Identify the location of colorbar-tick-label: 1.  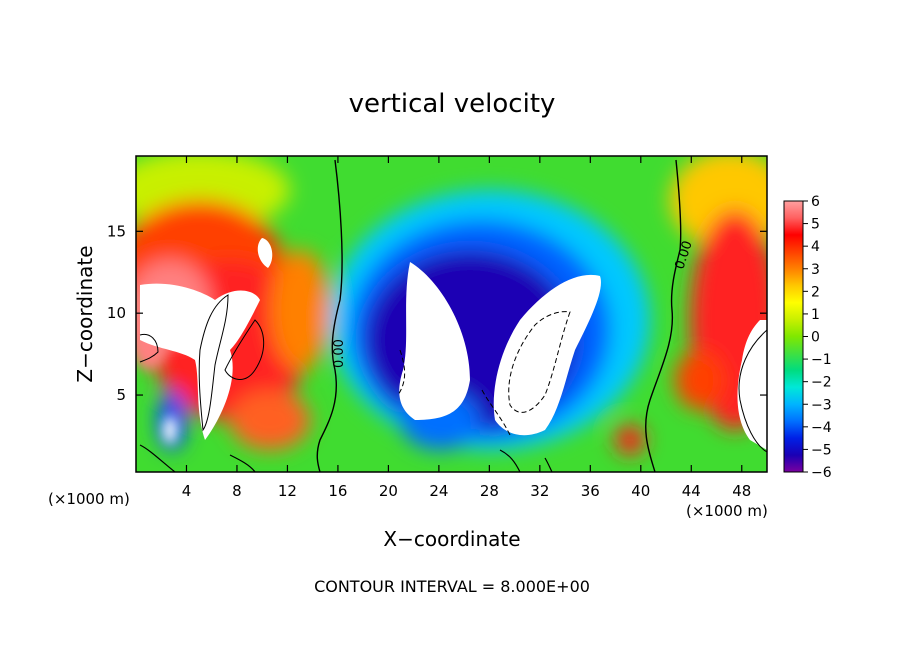
(815, 315).